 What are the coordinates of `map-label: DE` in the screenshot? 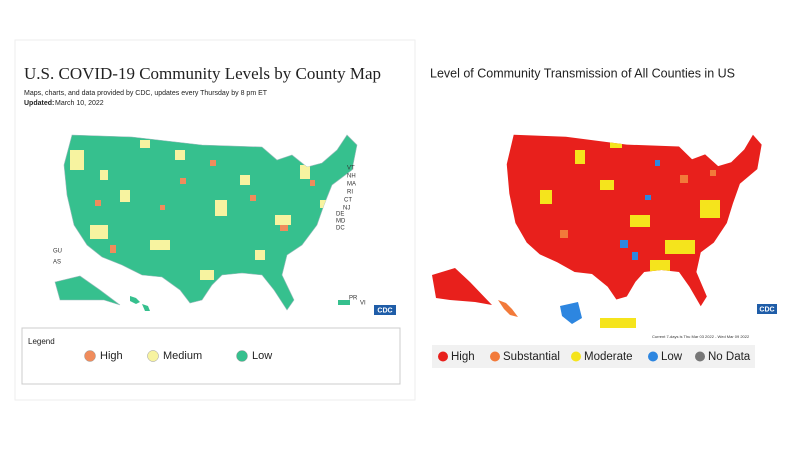 It's located at (340, 215).